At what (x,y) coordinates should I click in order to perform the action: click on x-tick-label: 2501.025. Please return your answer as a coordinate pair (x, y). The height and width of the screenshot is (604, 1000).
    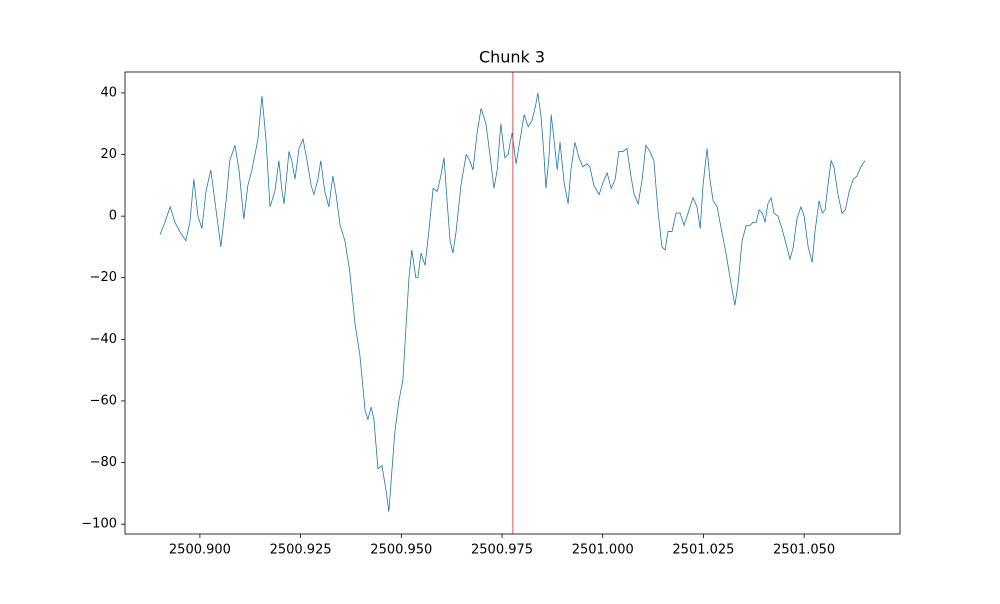
    Looking at the image, I should click on (703, 550).